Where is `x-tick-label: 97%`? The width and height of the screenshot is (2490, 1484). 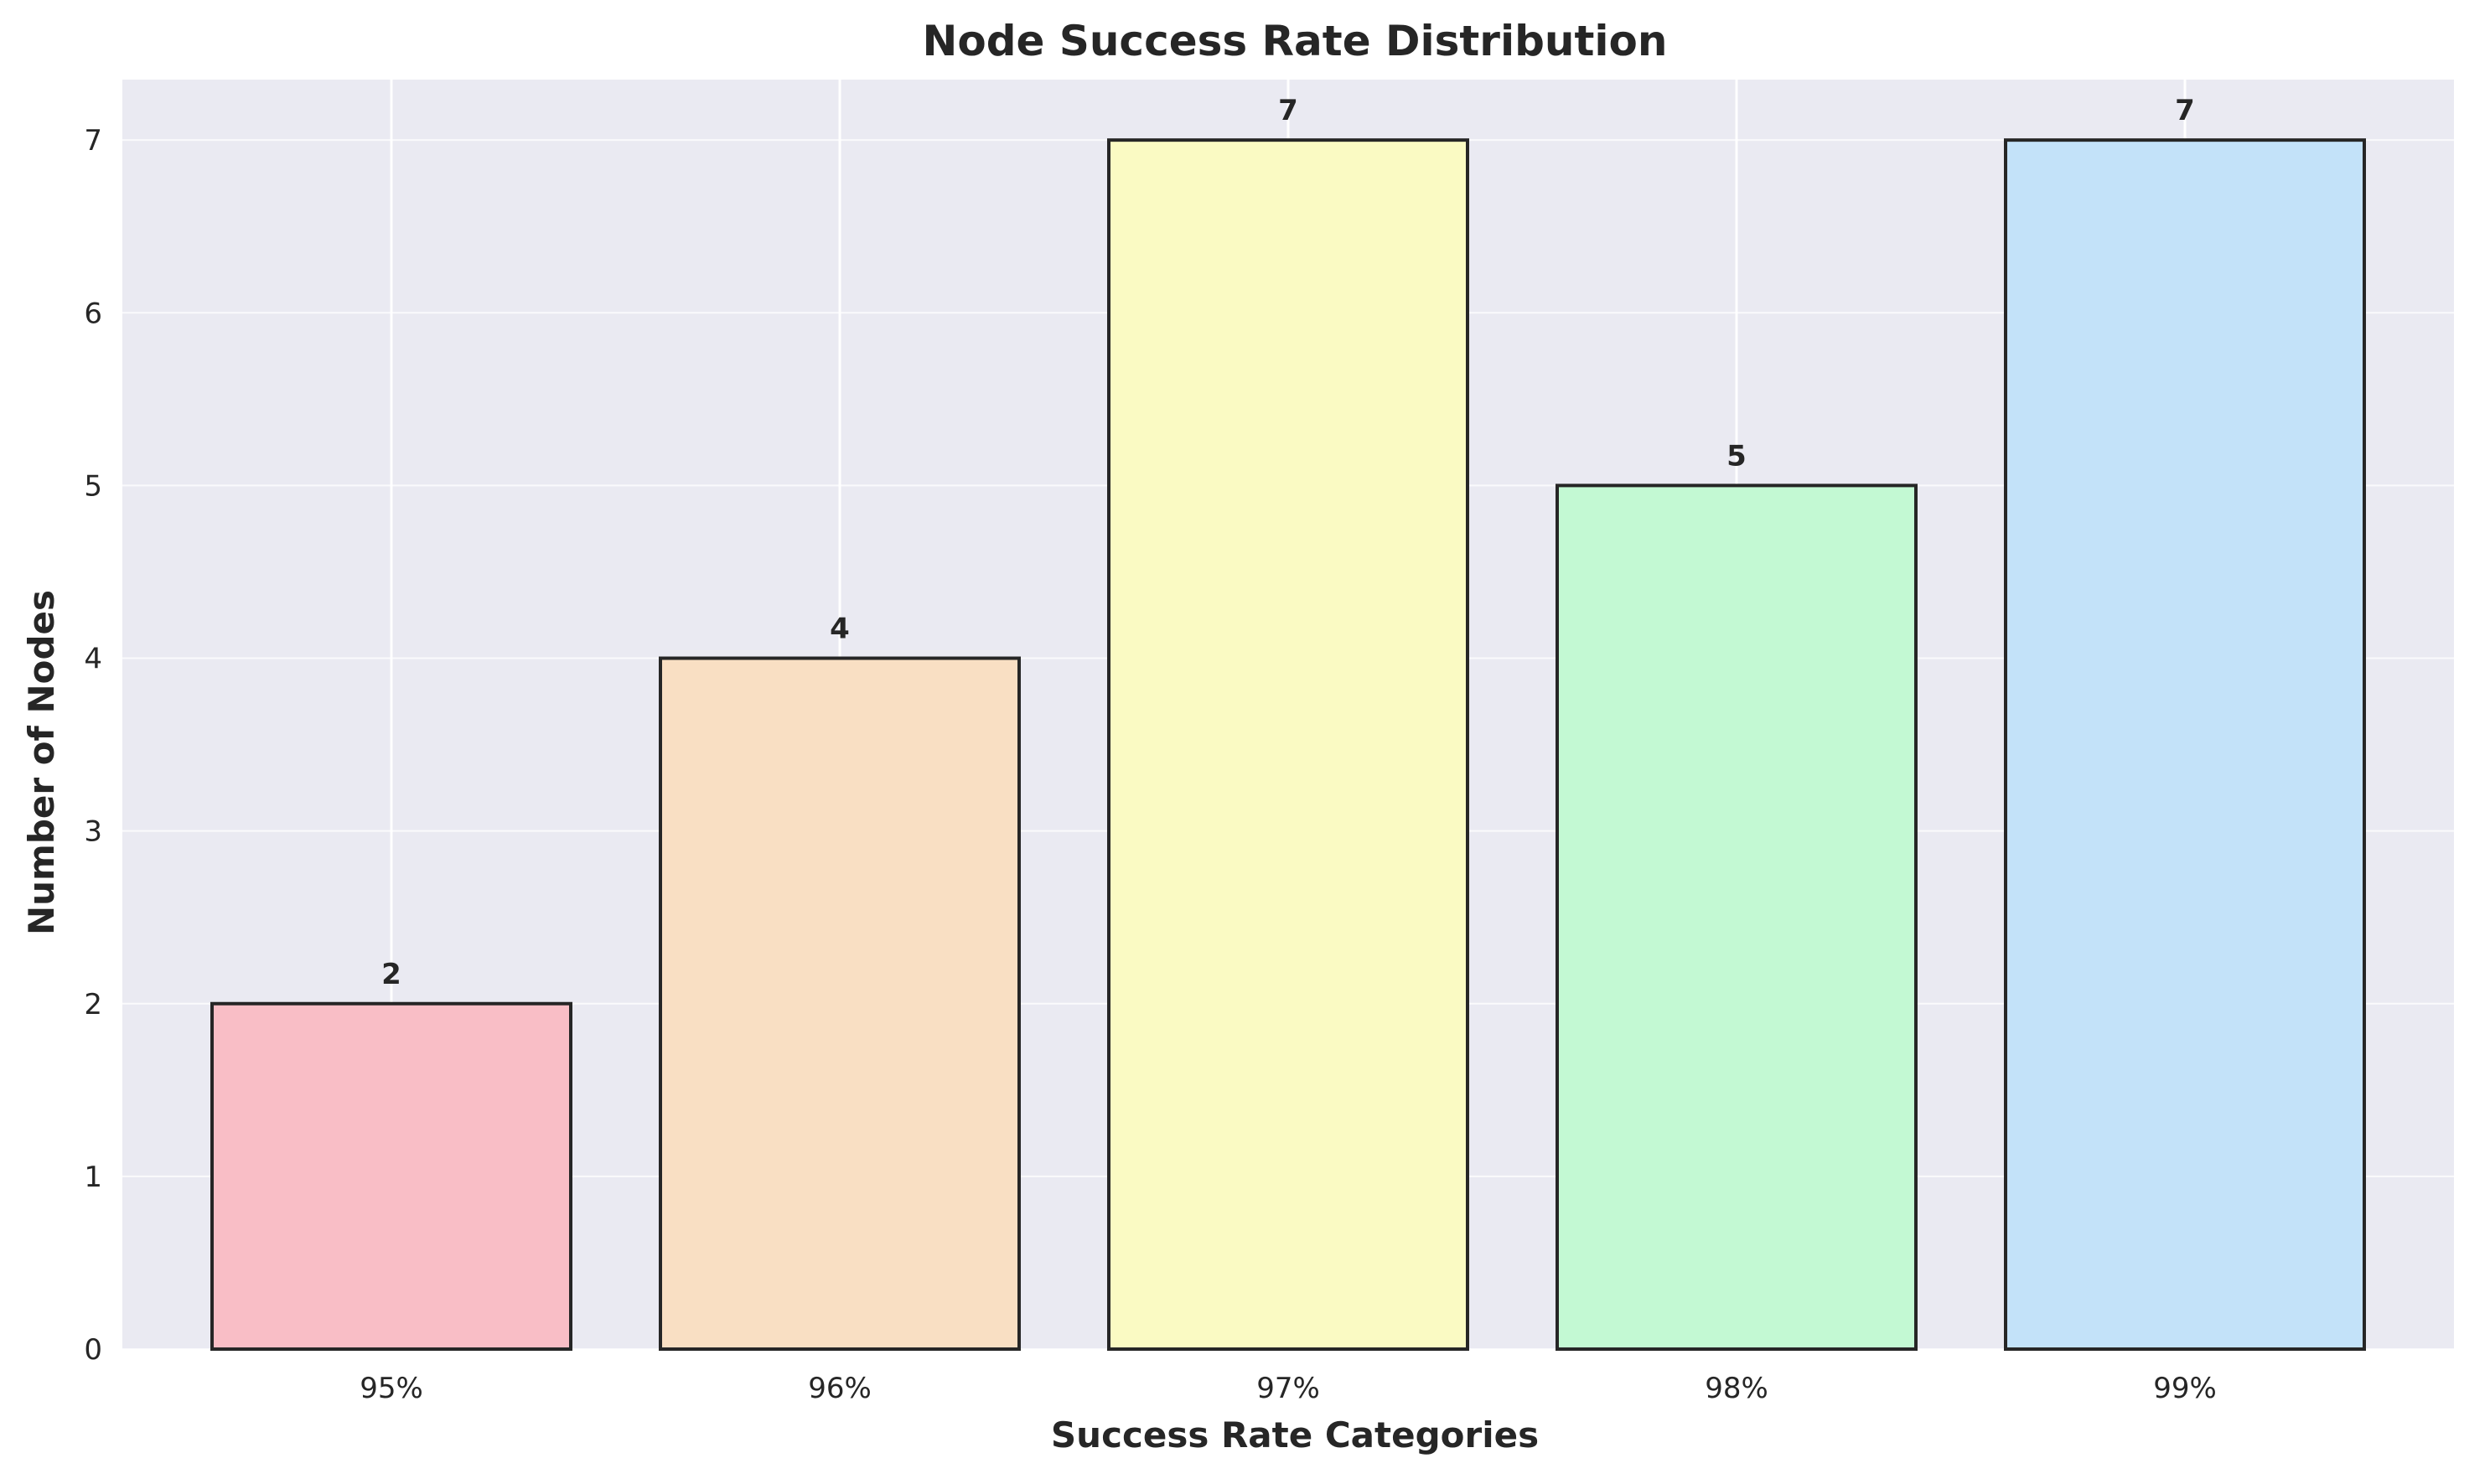
x-tick-label: 97% is located at coordinates (1288, 1389).